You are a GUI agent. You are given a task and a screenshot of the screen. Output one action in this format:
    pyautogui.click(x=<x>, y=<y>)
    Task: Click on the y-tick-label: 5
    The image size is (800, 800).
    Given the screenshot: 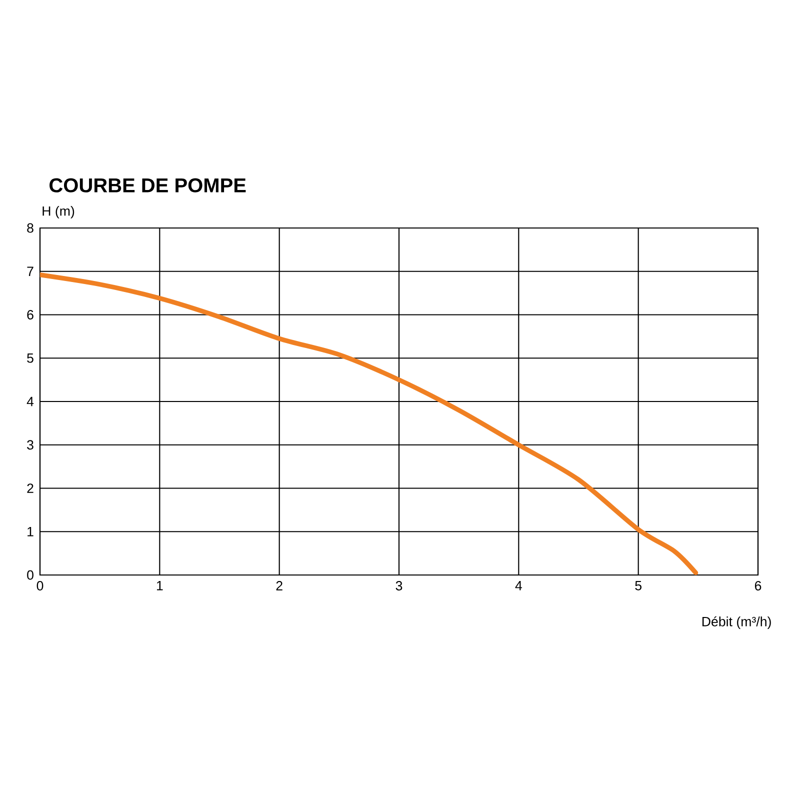 What is the action you would take?
    pyautogui.click(x=30, y=358)
    